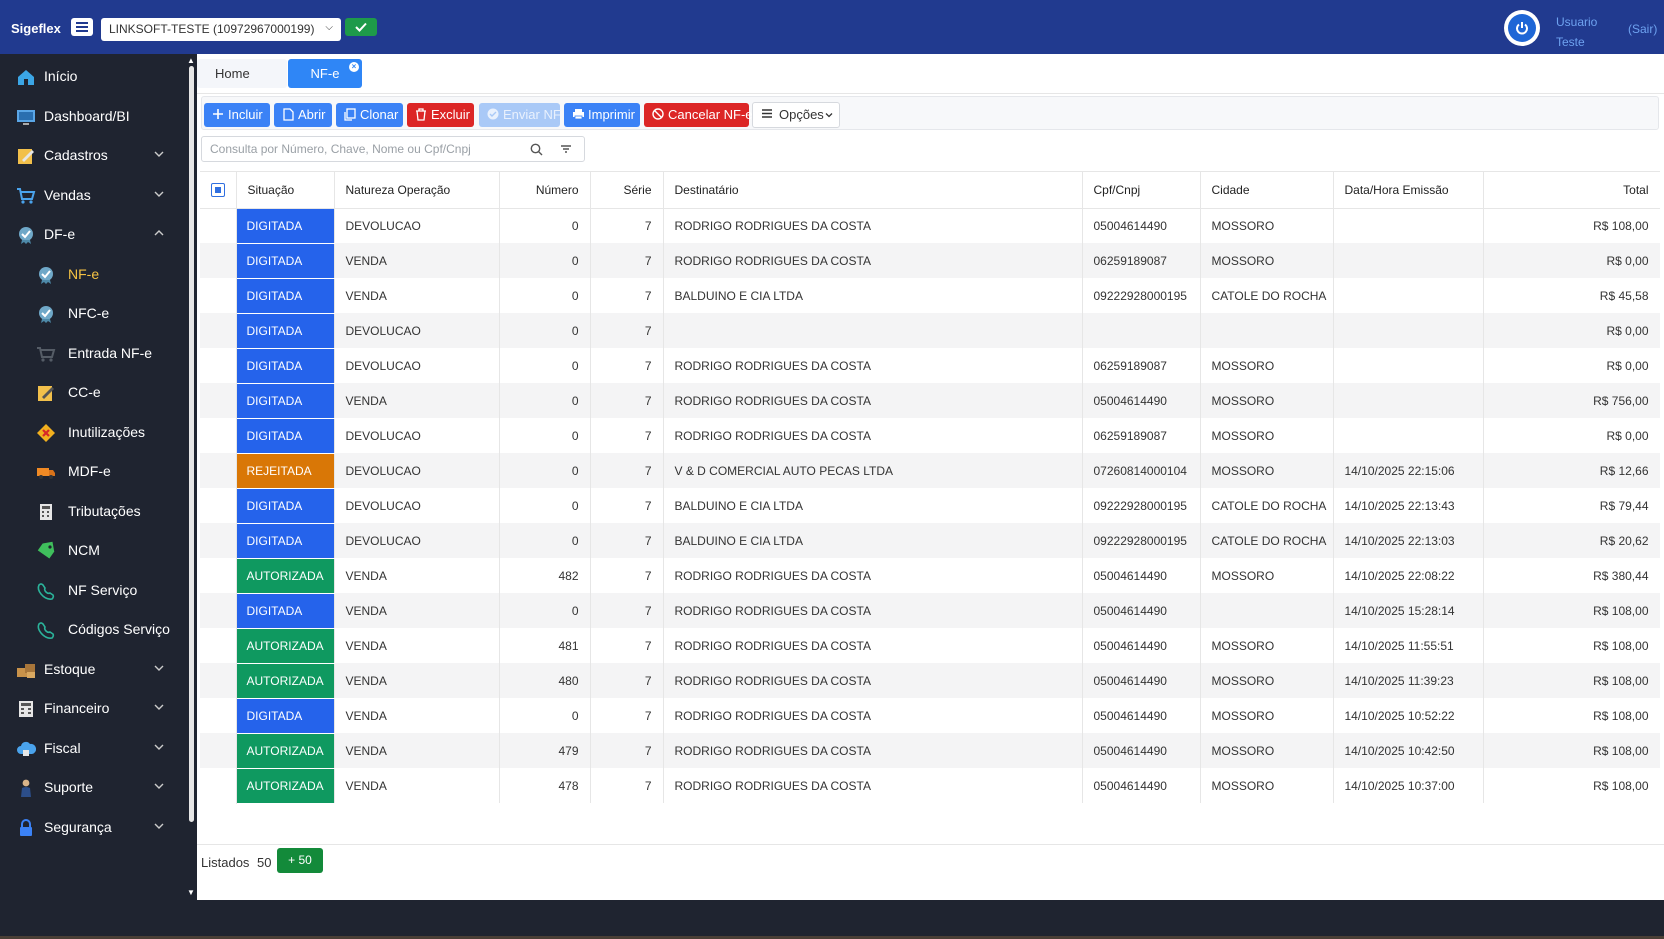 The height and width of the screenshot is (939, 1664). Describe the element at coordinates (536, 149) in the screenshot. I see `search-icon` at that location.